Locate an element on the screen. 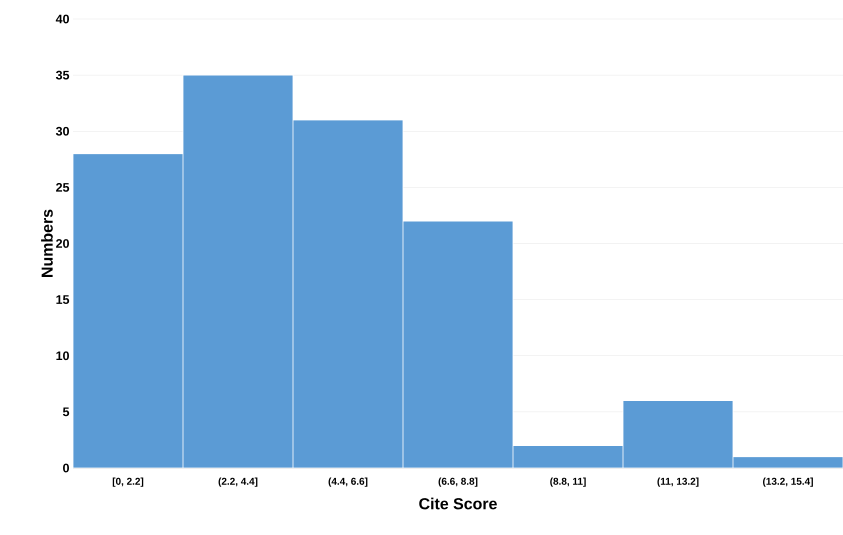  y-tick-label: 30 is located at coordinates (62, 131).